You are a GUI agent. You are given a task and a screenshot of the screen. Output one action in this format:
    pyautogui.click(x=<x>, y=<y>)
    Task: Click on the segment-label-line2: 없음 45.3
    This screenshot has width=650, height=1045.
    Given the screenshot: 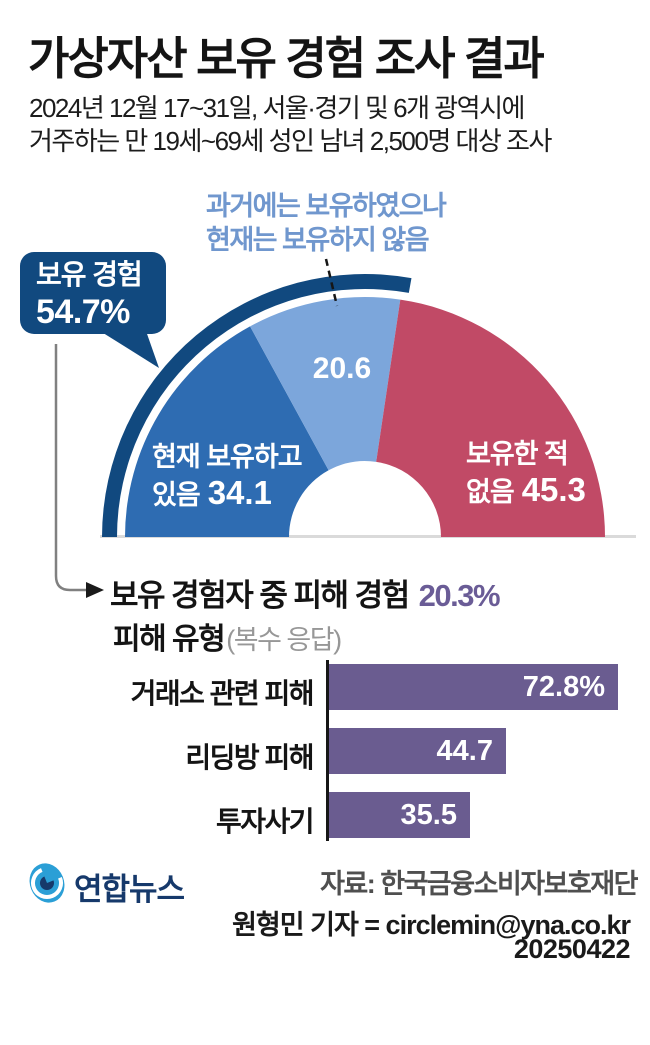 What is the action you would take?
    pyautogui.click(x=526, y=489)
    